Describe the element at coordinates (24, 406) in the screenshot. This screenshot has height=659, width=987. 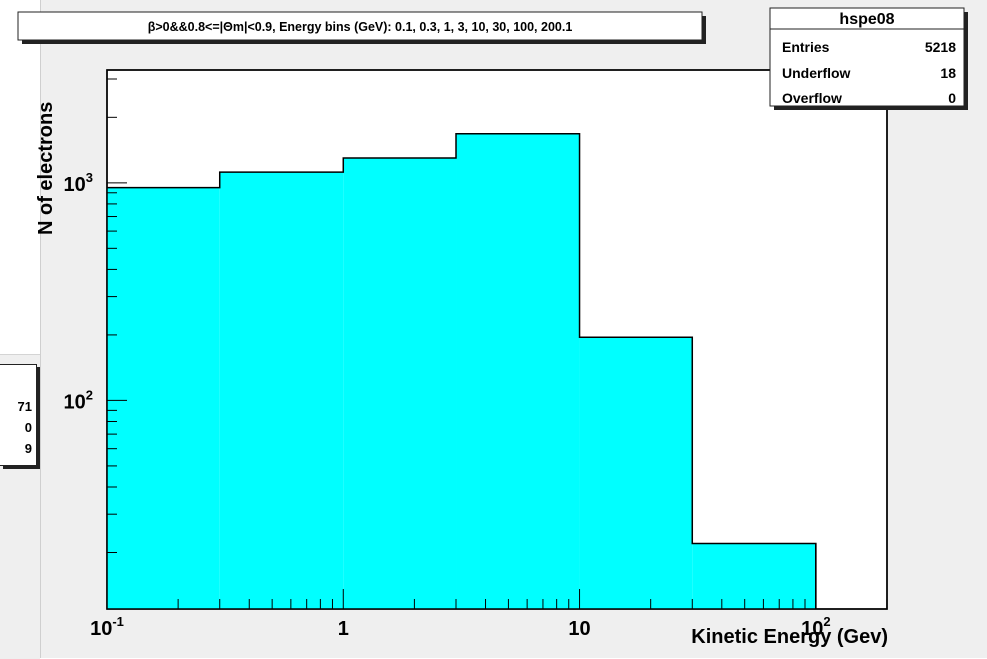
I see `background-stat-value: 71` at that location.